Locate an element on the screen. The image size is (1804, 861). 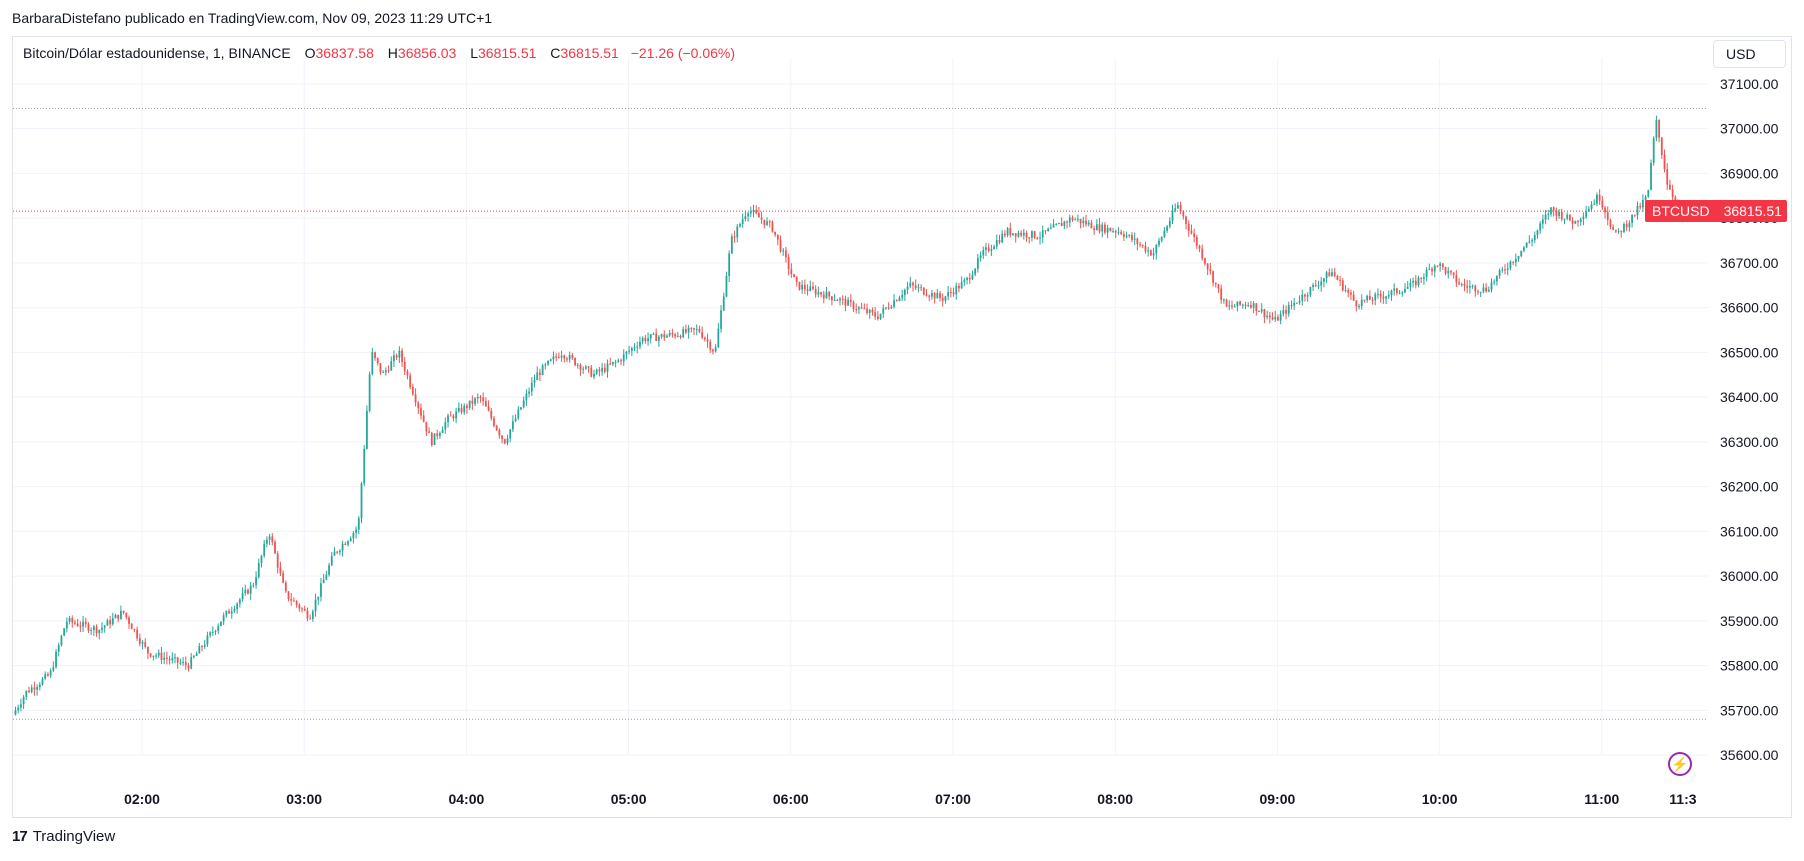
high-value: 36856.03 is located at coordinates (427, 53).